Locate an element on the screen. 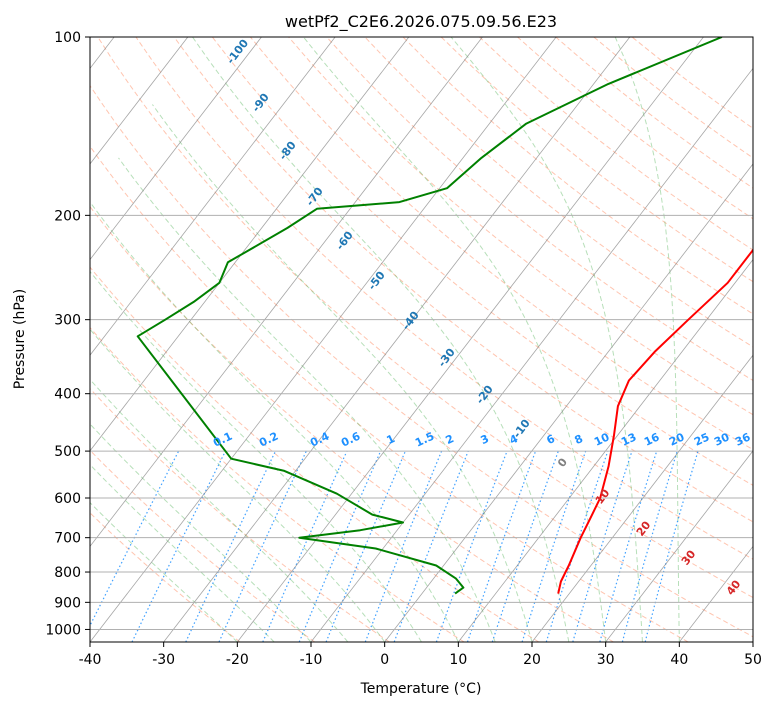  y-tick-label: 800 is located at coordinates (67, 573).